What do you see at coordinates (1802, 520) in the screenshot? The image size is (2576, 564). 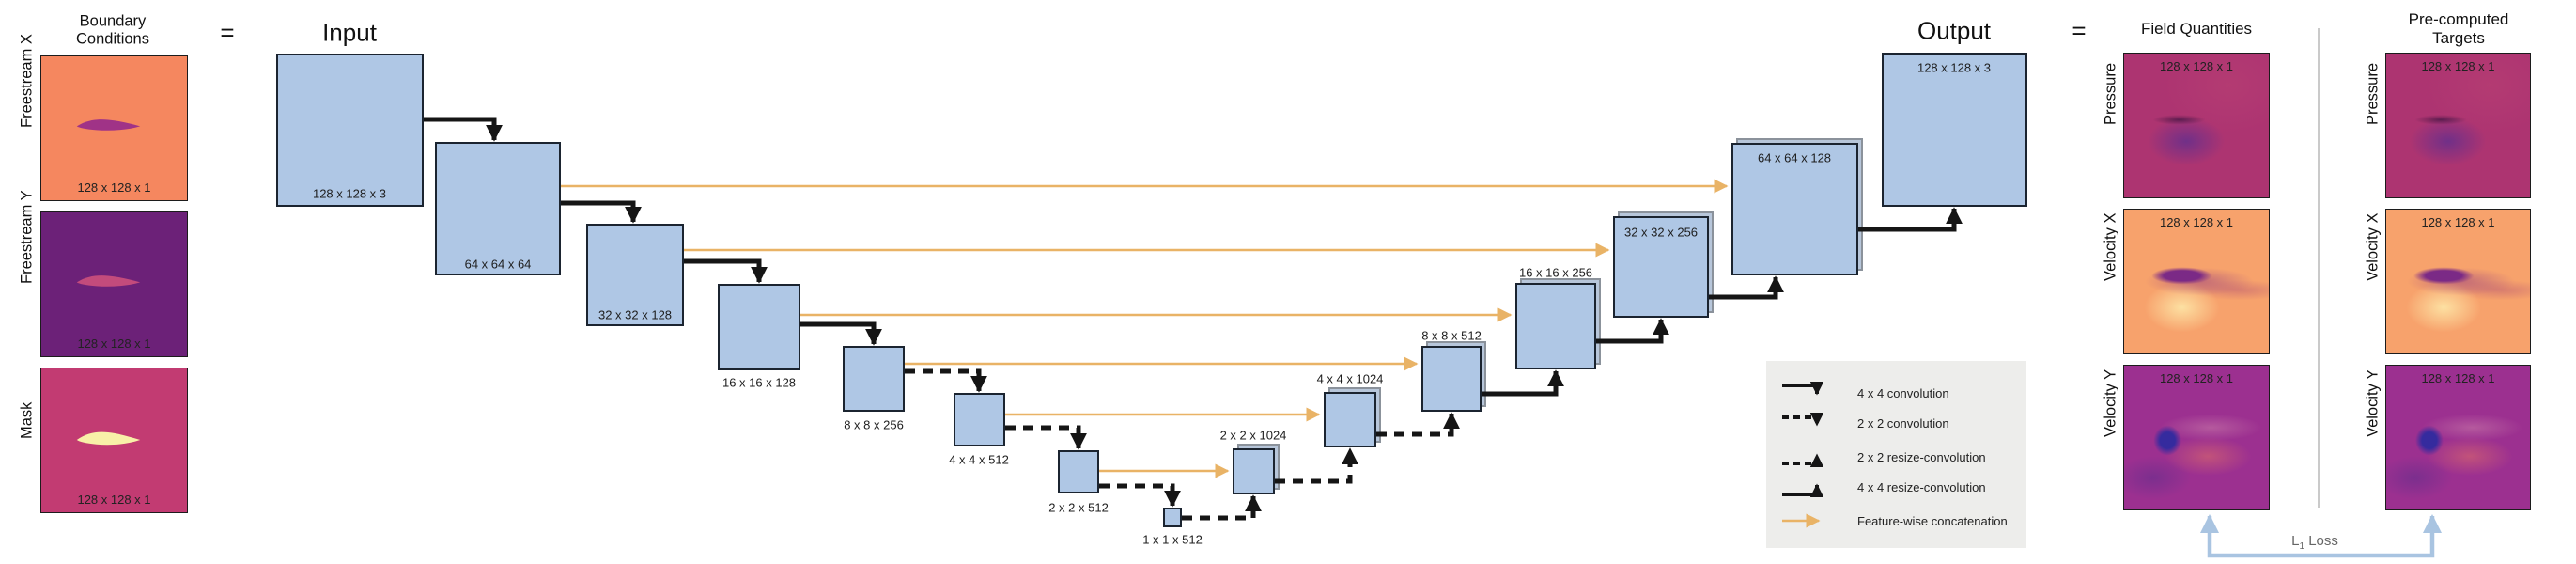 I see `legend-concatenation-icon` at bounding box center [1802, 520].